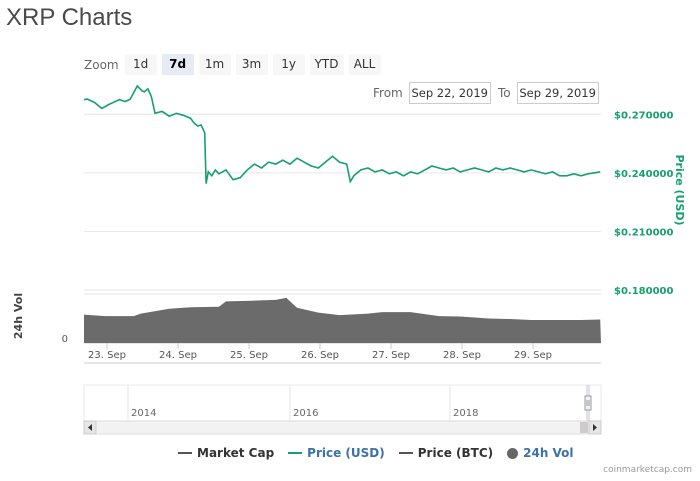 This screenshot has width=700, height=481. Describe the element at coordinates (236, 453) in the screenshot. I see `legend-label-market-cap: Market Cap` at that location.